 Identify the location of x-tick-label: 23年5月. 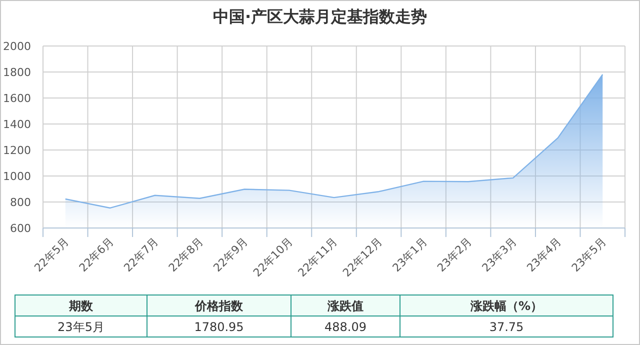
(589, 254).